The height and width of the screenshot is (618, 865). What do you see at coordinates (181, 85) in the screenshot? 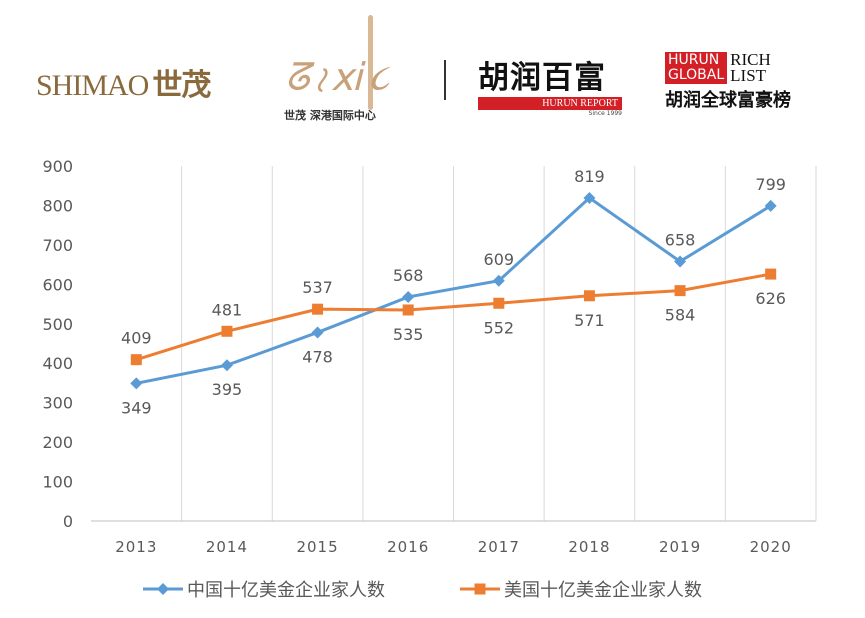
I see `shimao-logo-chinese: 世茂` at bounding box center [181, 85].